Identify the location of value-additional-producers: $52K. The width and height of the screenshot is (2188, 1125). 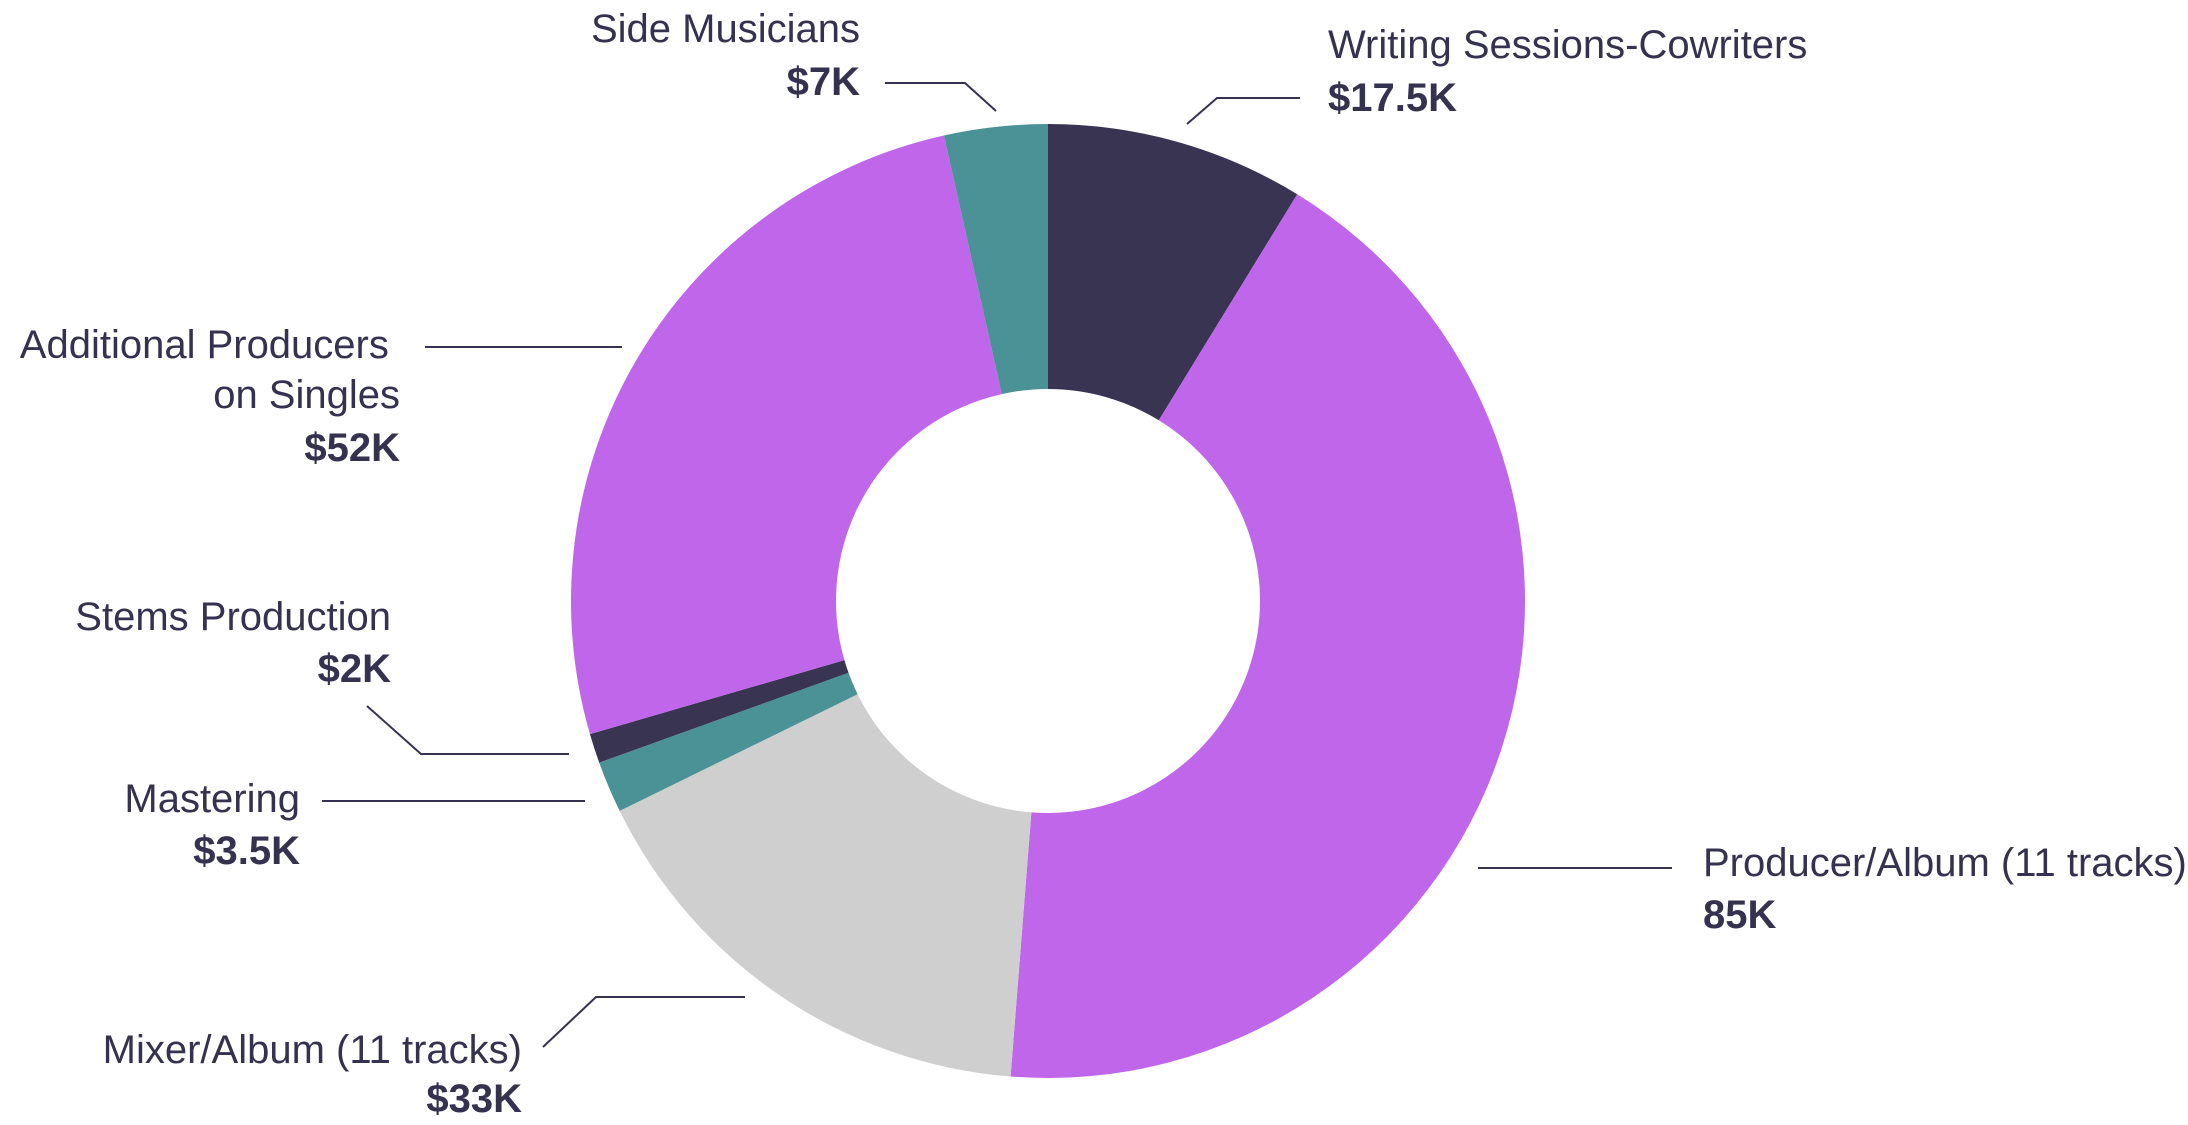
(352, 448).